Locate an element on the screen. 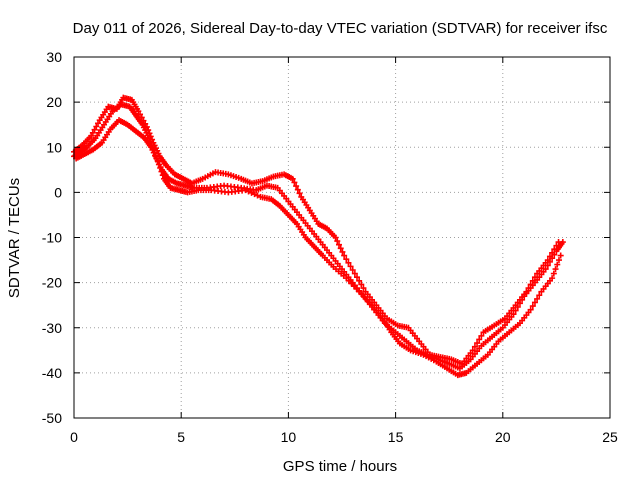 This screenshot has width=640, height=480. y-tick-label: -10 is located at coordinates (52, 238).